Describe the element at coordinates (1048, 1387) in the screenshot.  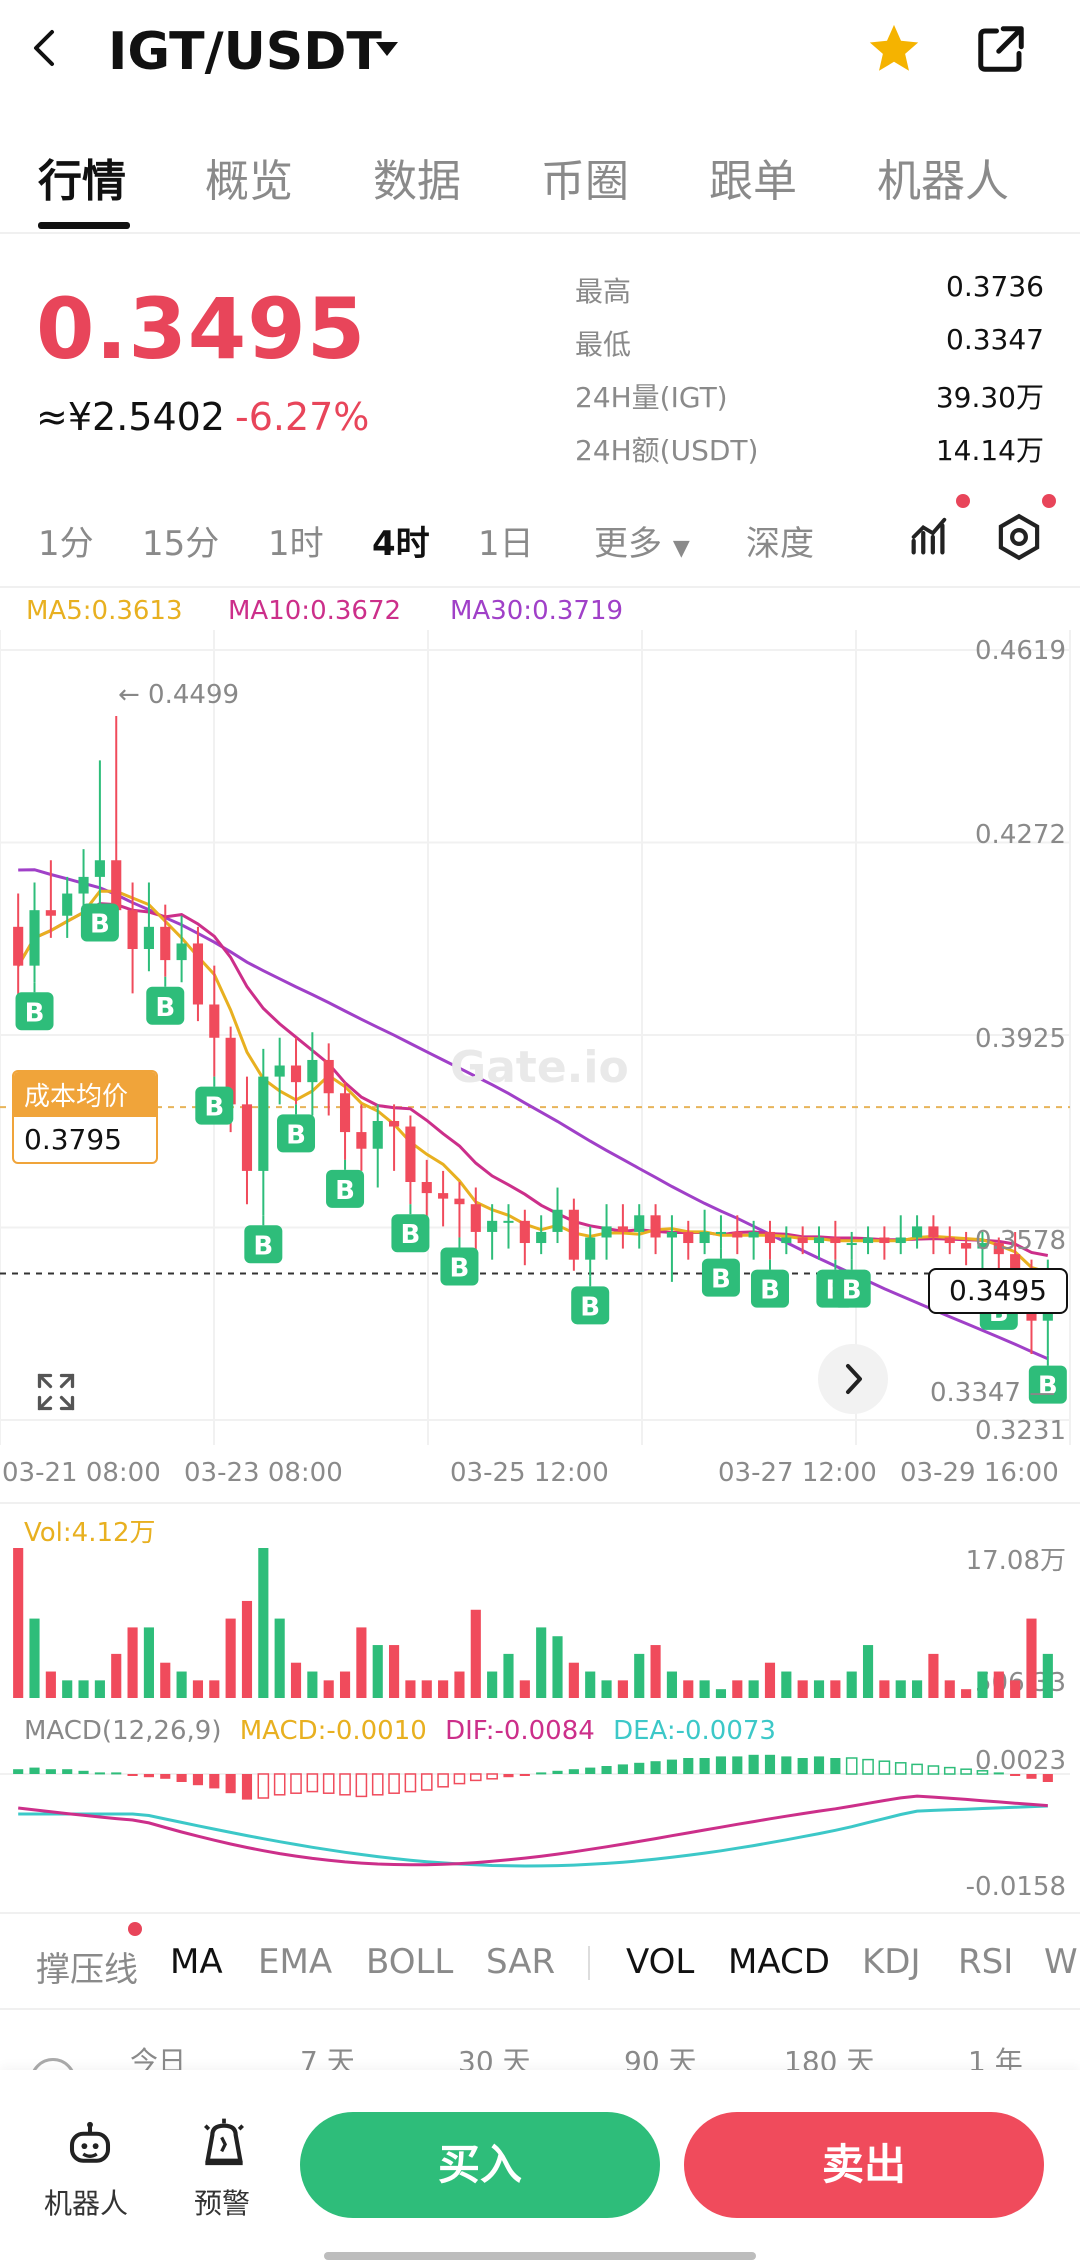
I see `buy-marker-text: B` at that location.